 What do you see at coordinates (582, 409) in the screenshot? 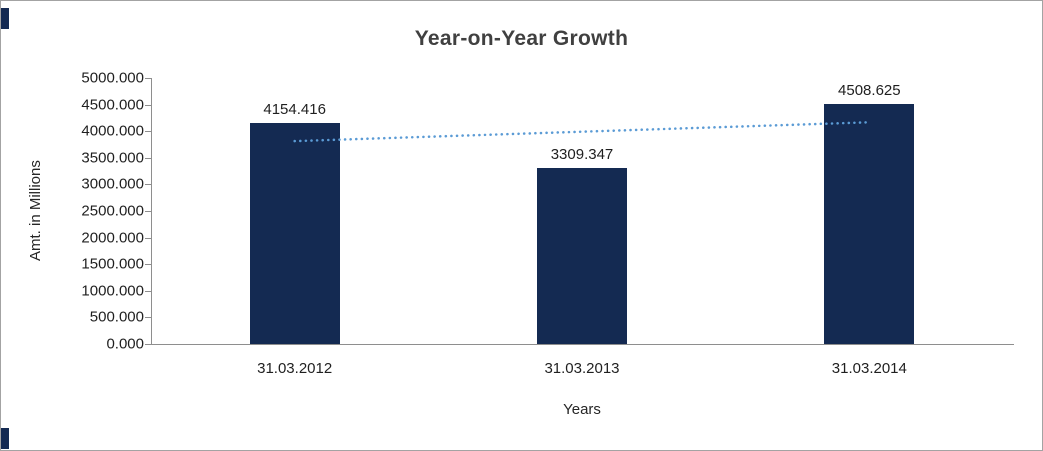
I see `x-axis-title: Years` at bounding box center [582, 409].